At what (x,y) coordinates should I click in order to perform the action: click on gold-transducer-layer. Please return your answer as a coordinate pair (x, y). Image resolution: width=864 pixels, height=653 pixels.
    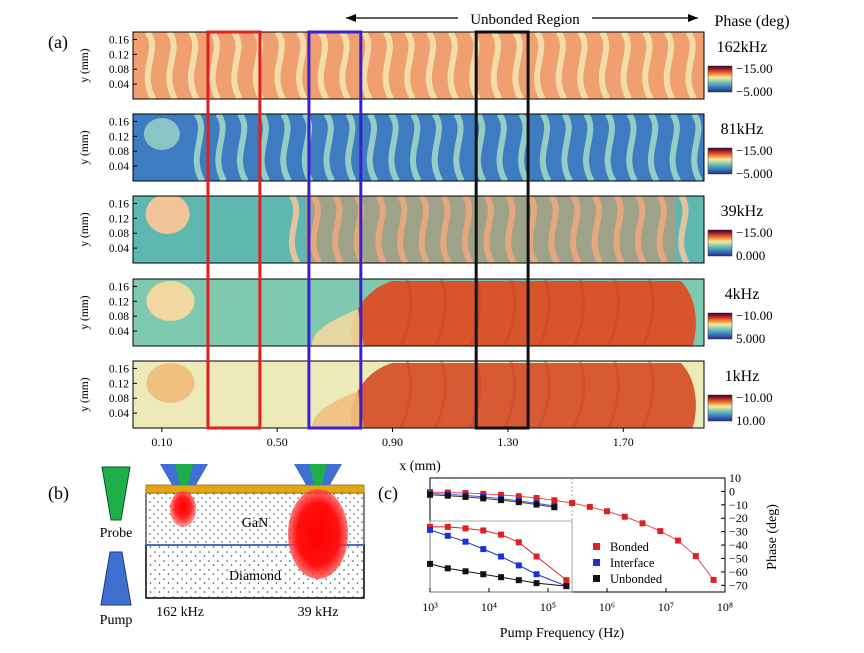
    Looking at the image, I should click on (255, 489).